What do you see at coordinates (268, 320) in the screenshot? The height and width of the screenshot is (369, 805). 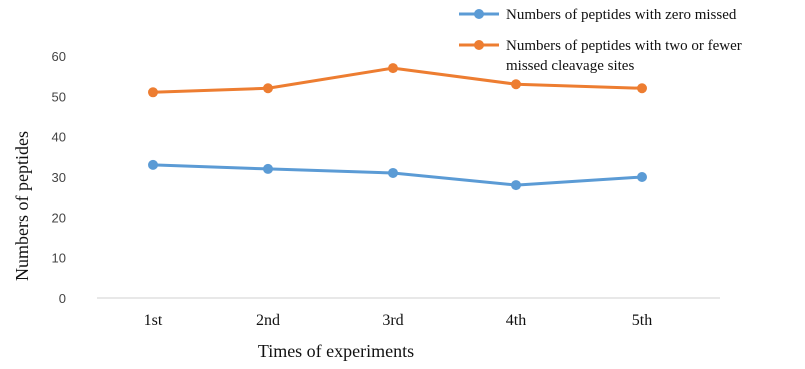 I see `x-tick-label: 2nd` at bounding box center [268, 320].